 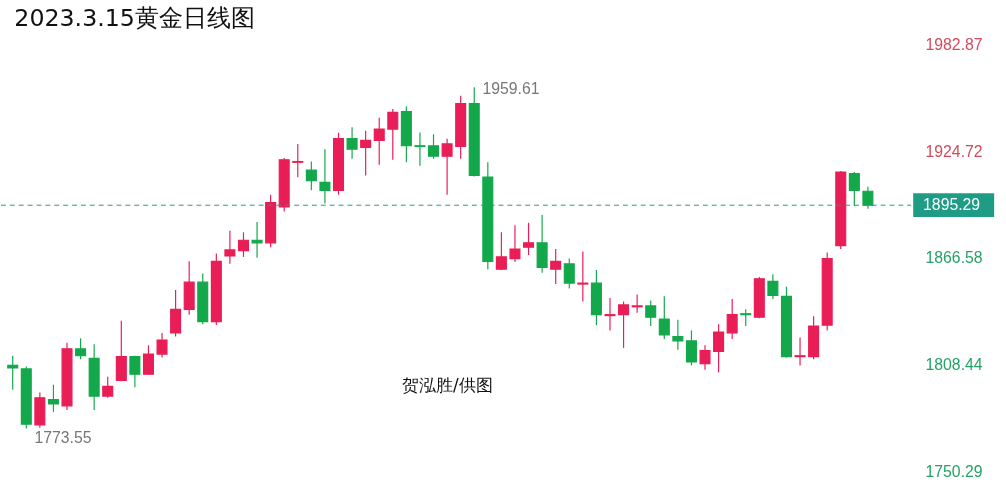 I want to click on ref-line-label: 1895.29, so click(x=952, y=205).